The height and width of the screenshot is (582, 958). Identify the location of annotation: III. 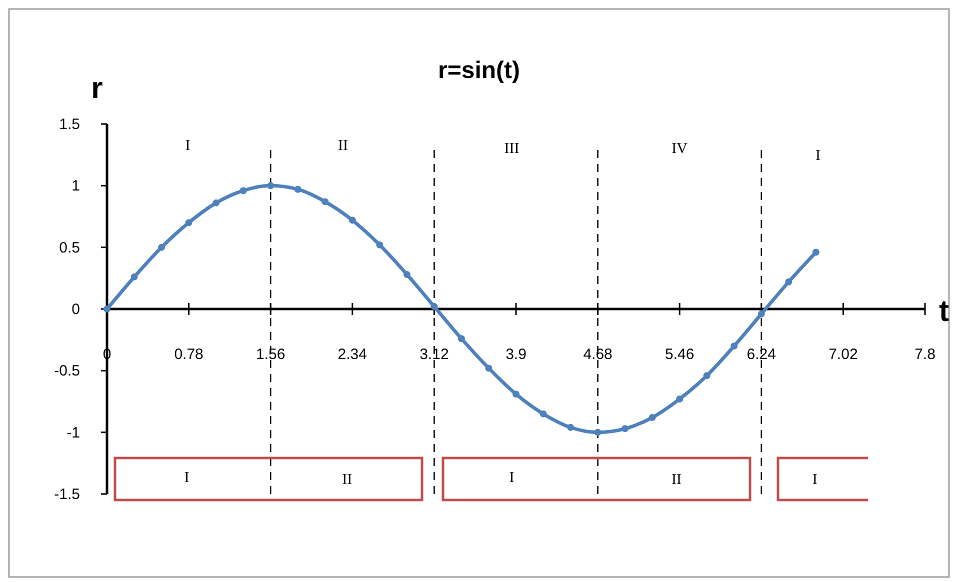
(512, 149).